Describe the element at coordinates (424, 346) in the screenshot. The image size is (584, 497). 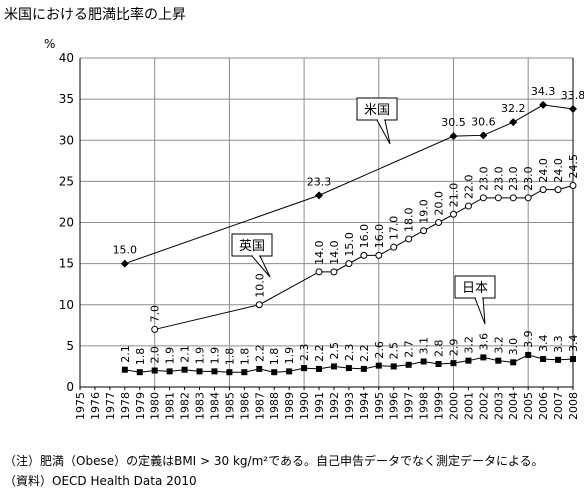
I see `data-label: 3.1` at that location.